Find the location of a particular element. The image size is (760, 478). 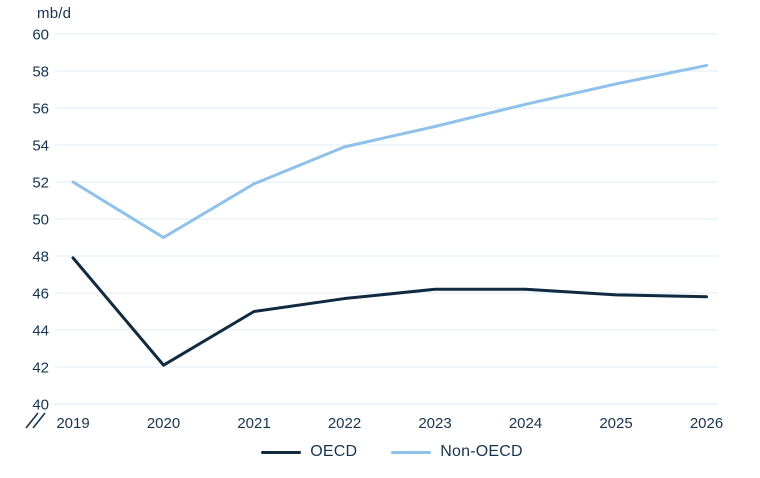

y-tick-label: 54 is located at coordinates (40, 146).